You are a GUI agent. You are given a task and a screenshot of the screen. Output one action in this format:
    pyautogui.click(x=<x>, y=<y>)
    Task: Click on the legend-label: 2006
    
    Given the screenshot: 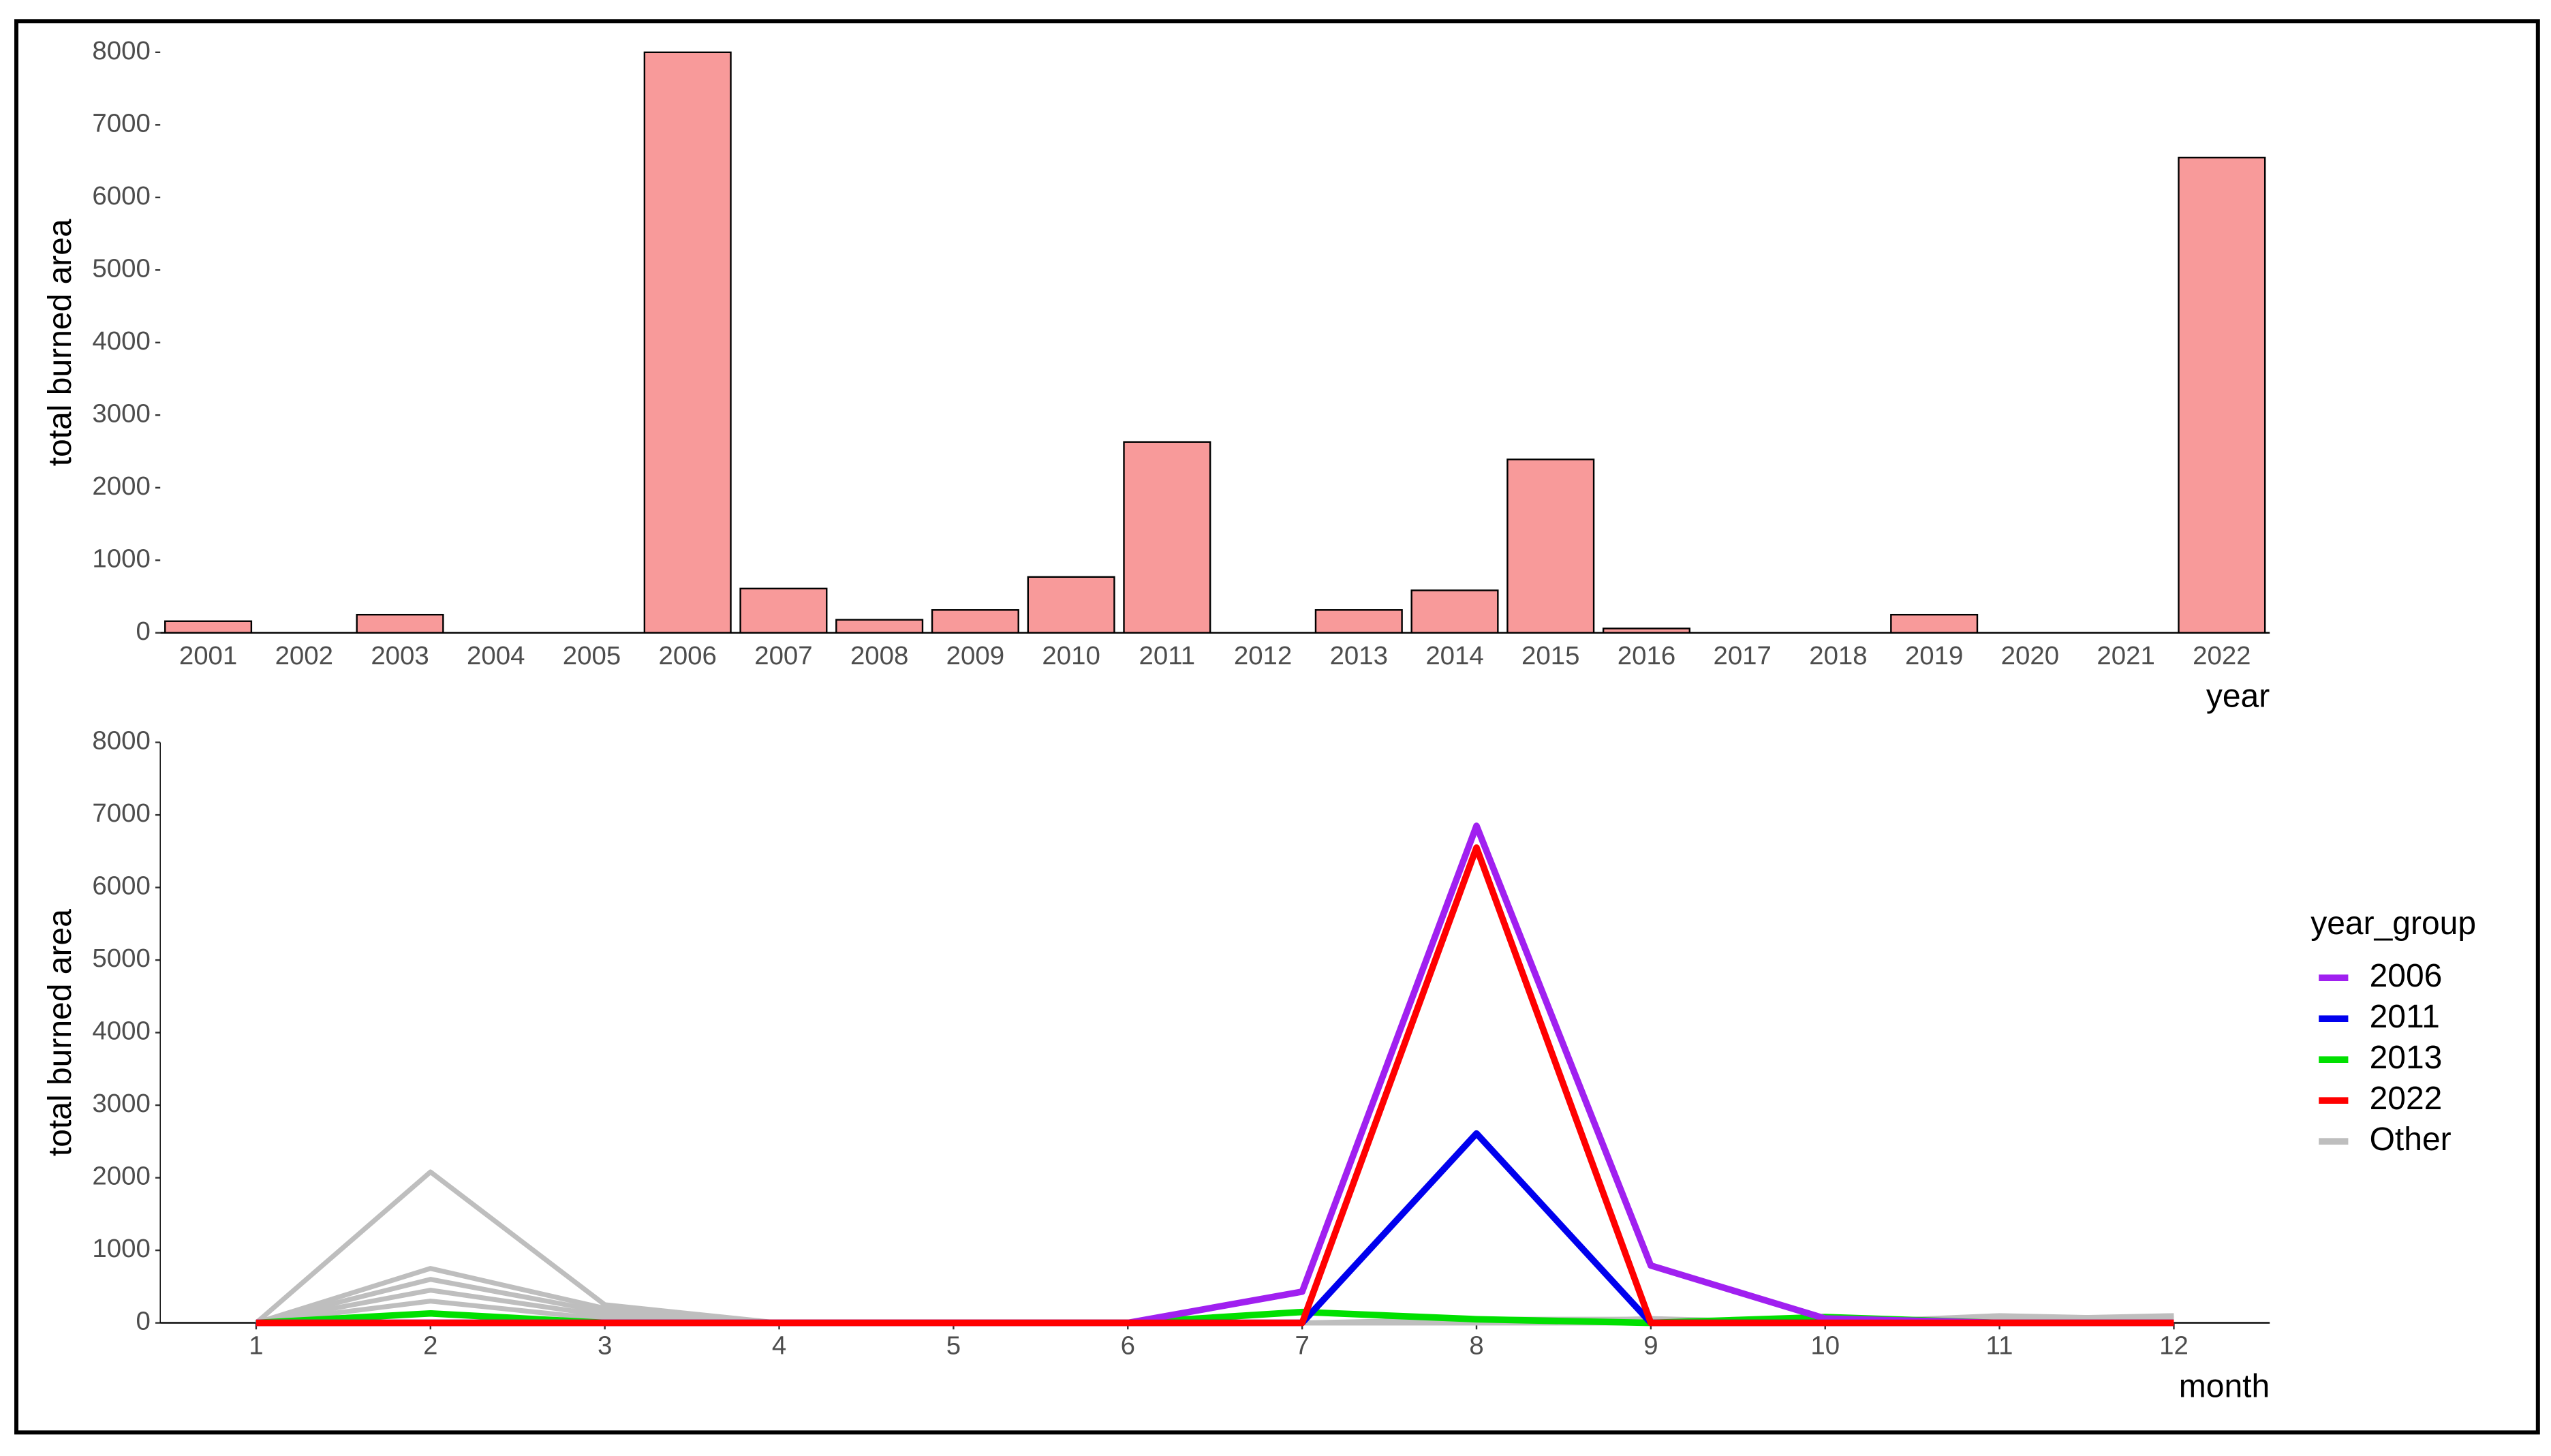 What is the action you would take?
    pyautogui.click(x=2406, y=976)
    